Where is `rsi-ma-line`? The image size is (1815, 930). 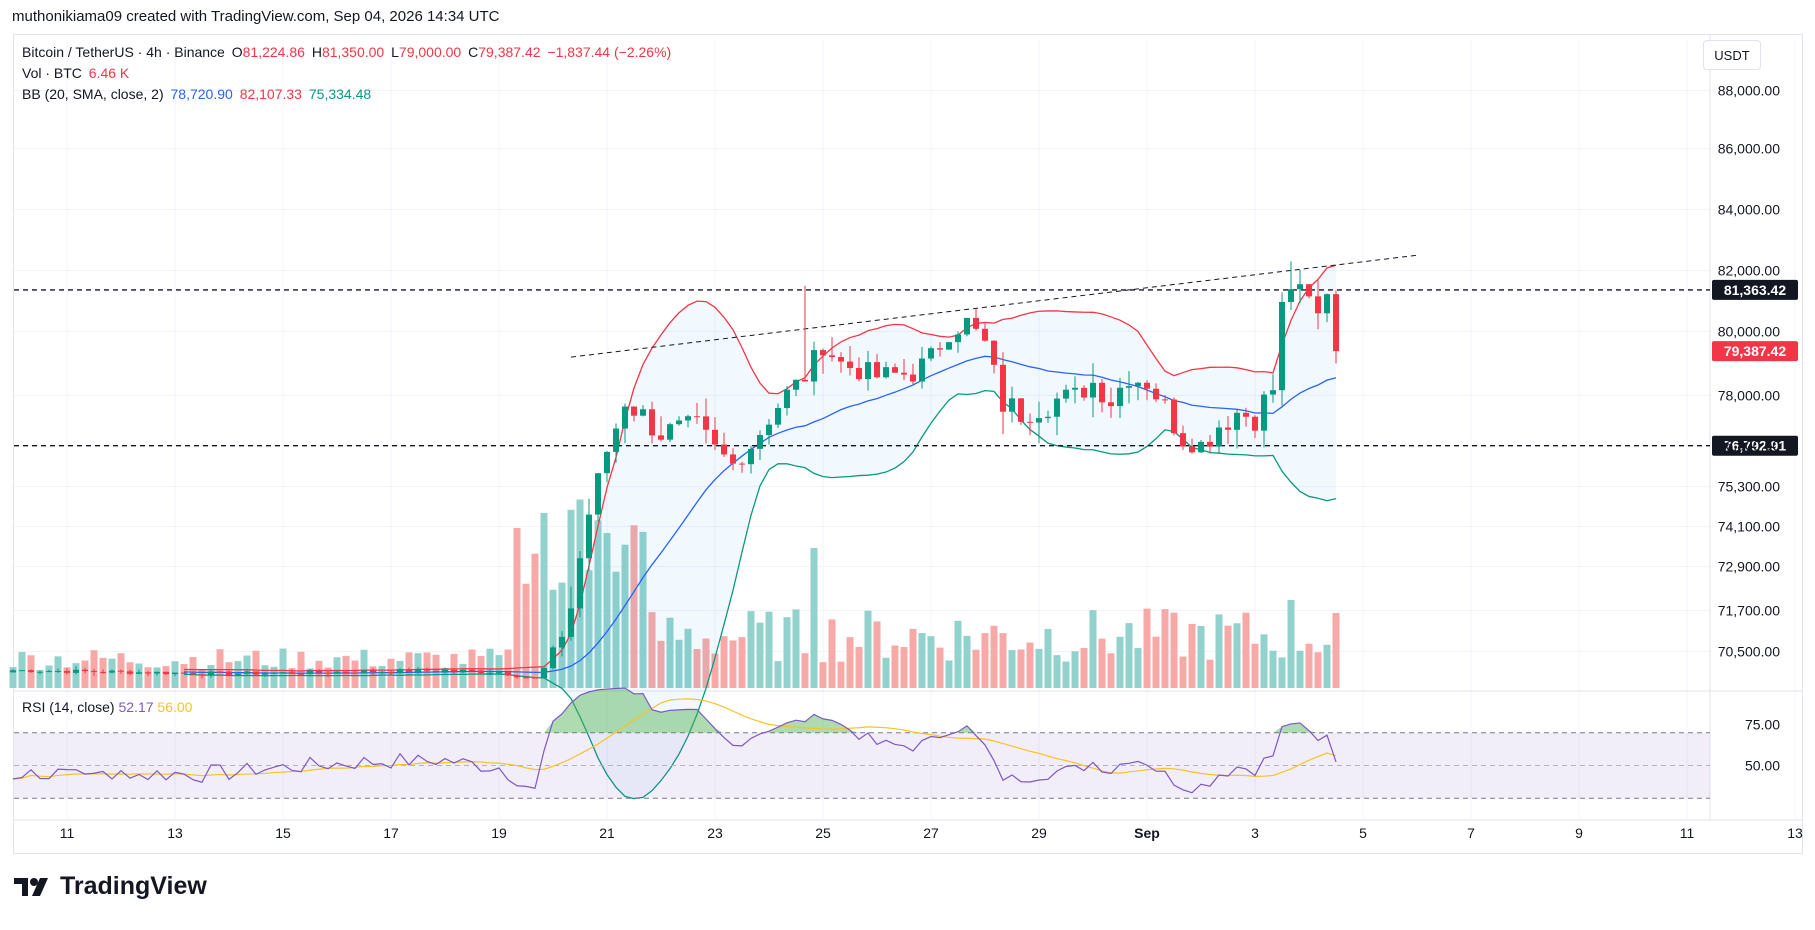 rsi-ma-line is located at coordinates (674, 739).